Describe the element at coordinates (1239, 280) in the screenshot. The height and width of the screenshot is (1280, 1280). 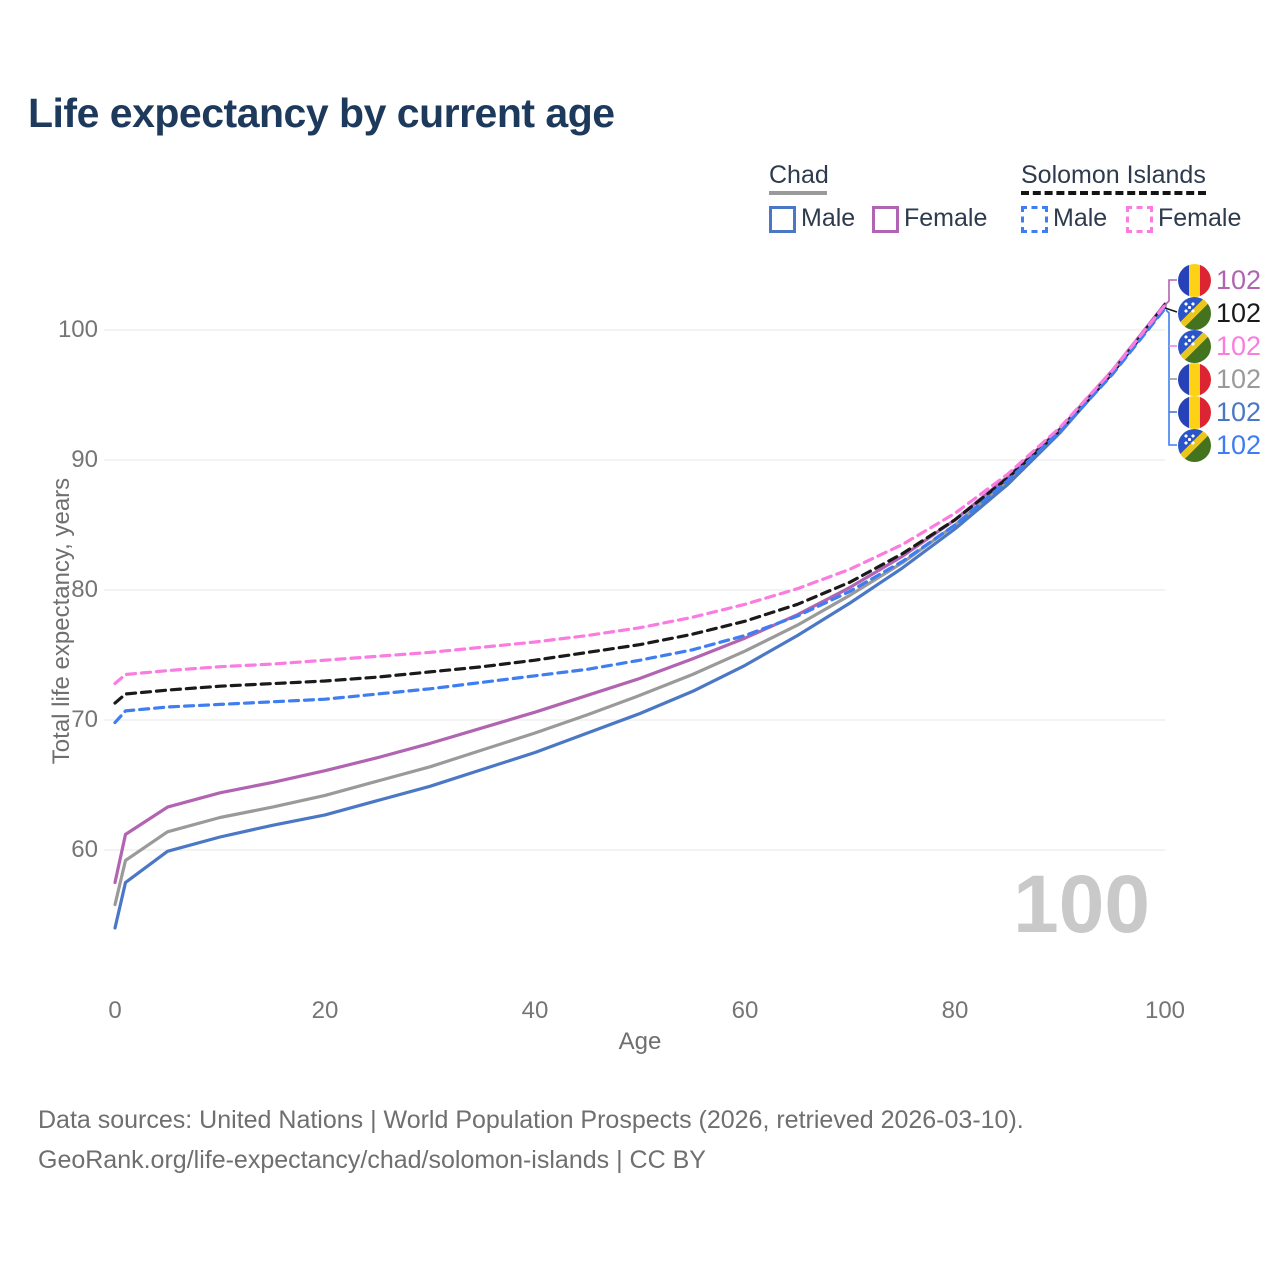
I see `end-label-value-chad-female: 102` at that location.